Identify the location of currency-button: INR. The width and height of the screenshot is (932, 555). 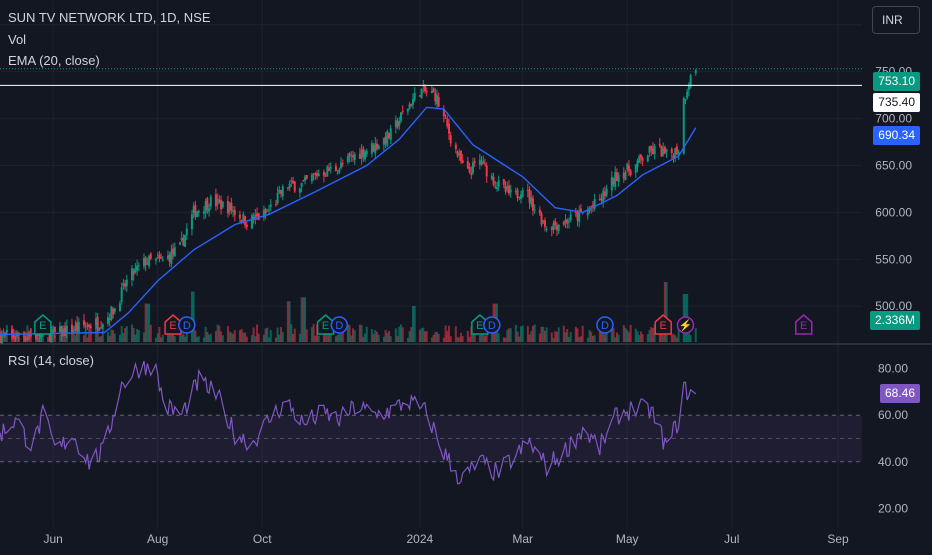
(896, 20).